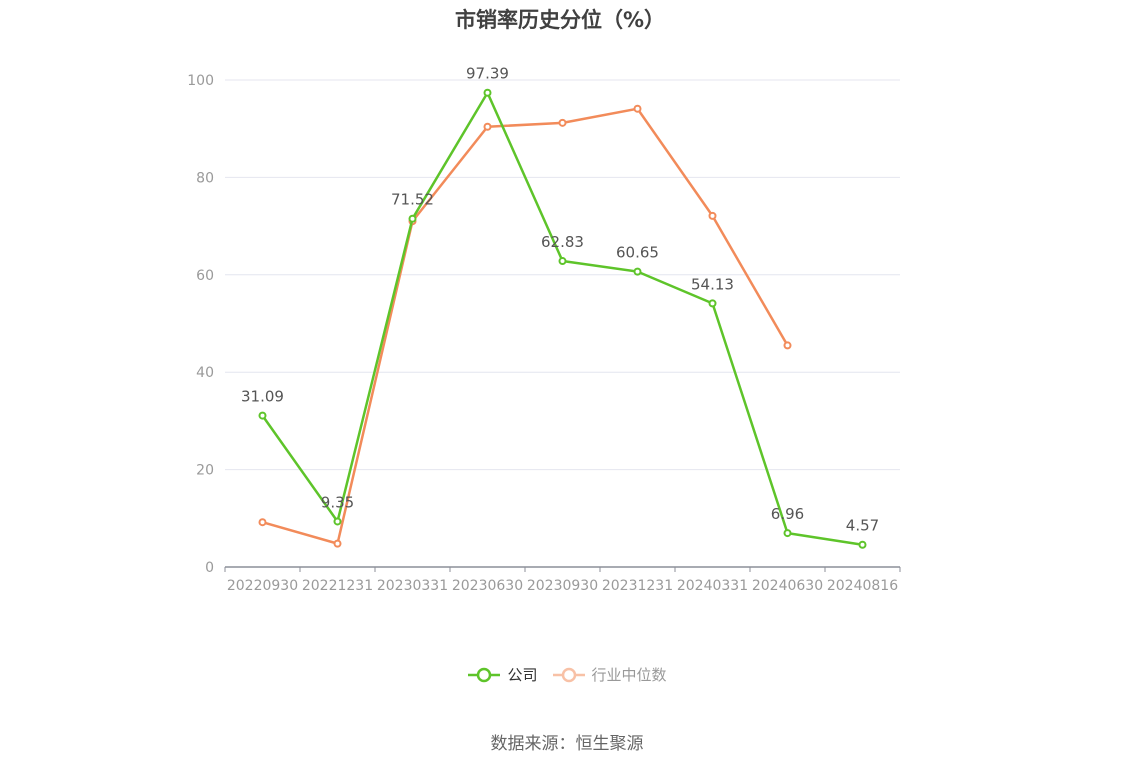  I want to click on legend-item-industry: 行业中位数, so click(609, 674).